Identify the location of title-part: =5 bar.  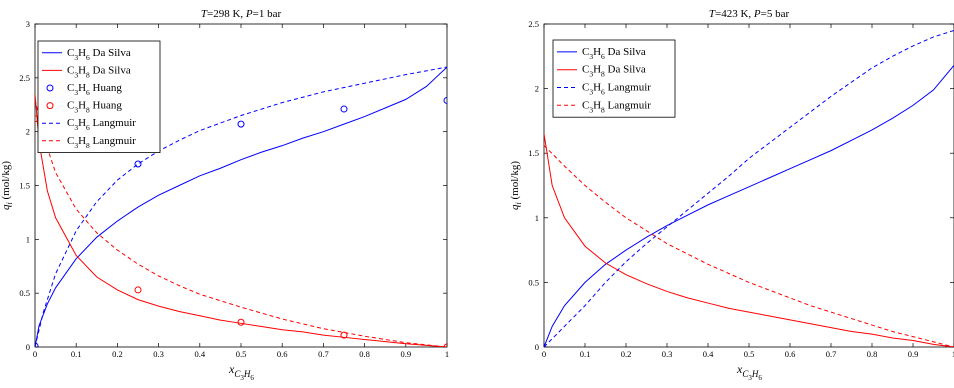
(775, 14).